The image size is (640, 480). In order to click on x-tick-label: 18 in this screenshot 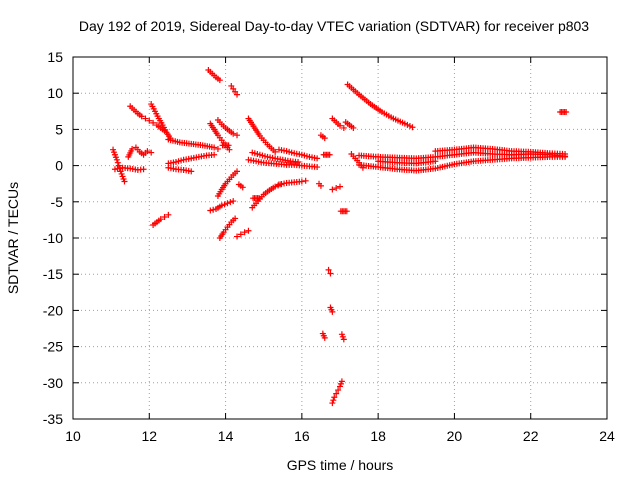, I will do `click(378, 436)`.